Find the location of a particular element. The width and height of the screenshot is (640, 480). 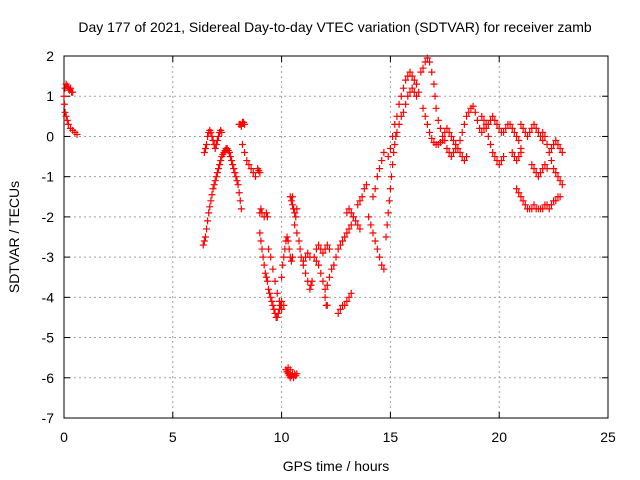

x-tick-labels: 0 5 10 15 20 25 is located at coordinates (338, 437).